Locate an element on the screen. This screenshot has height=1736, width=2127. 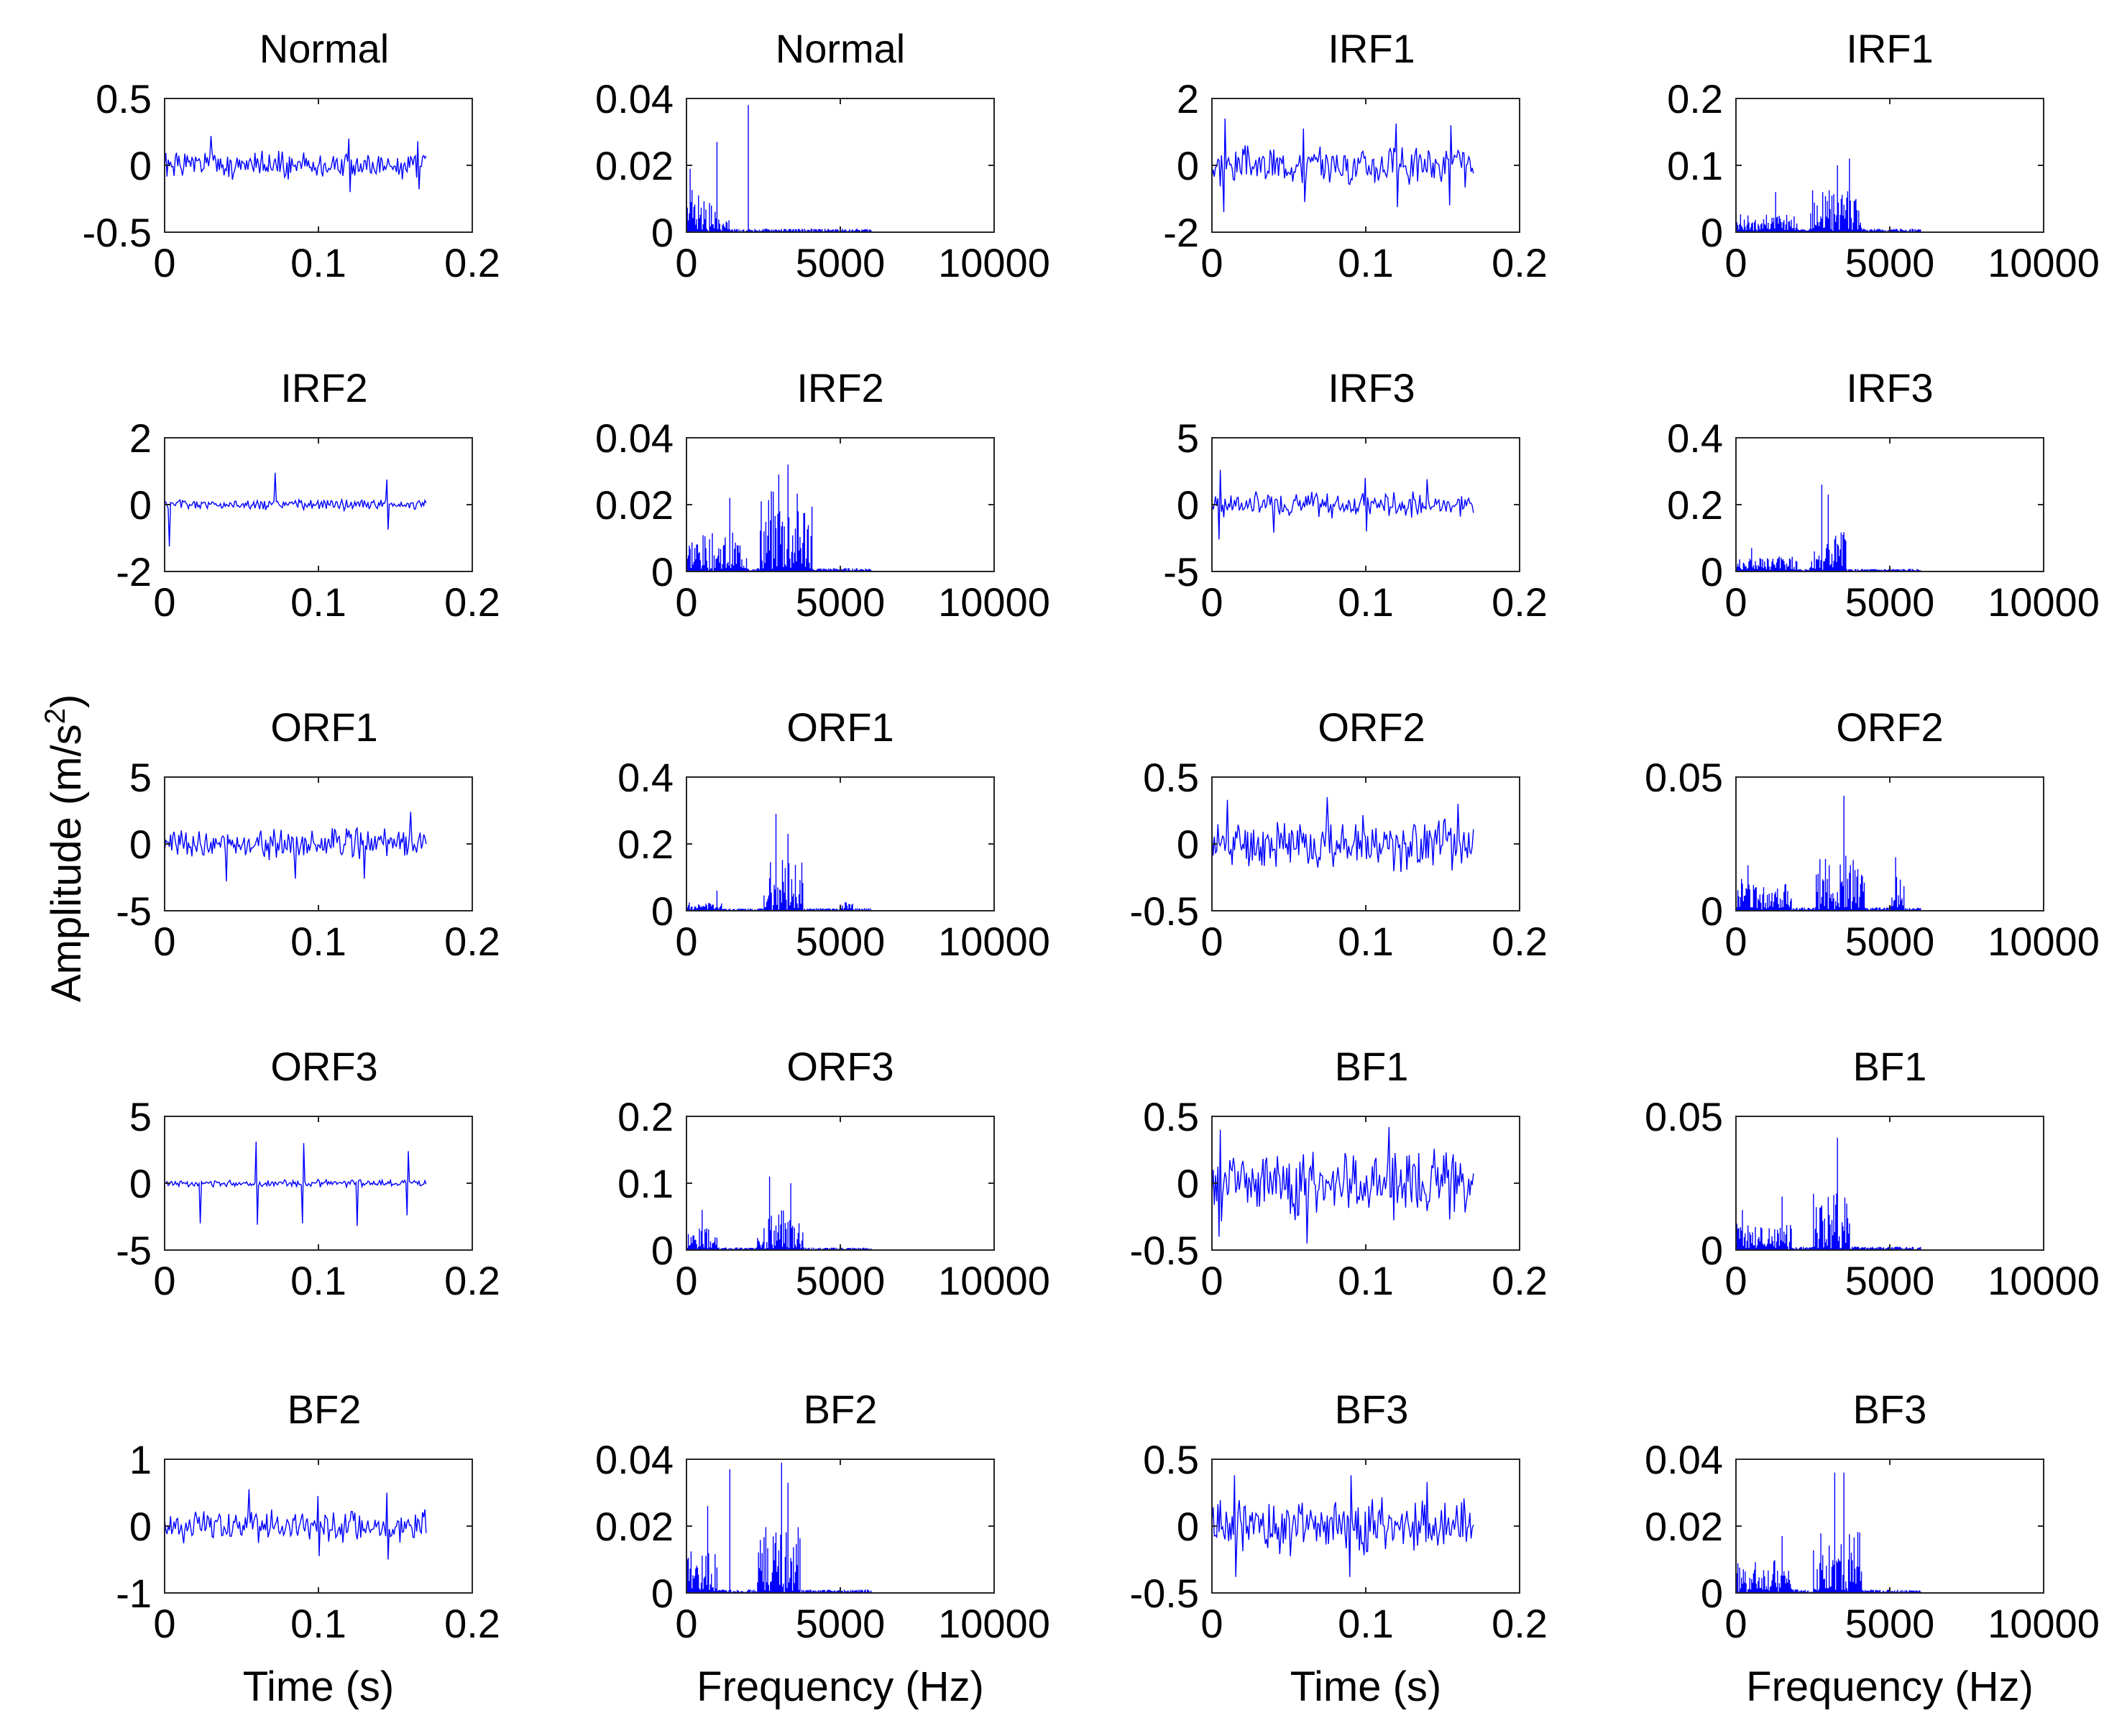
subplot-title: BF3 is located at coordinates (1372, 1409).